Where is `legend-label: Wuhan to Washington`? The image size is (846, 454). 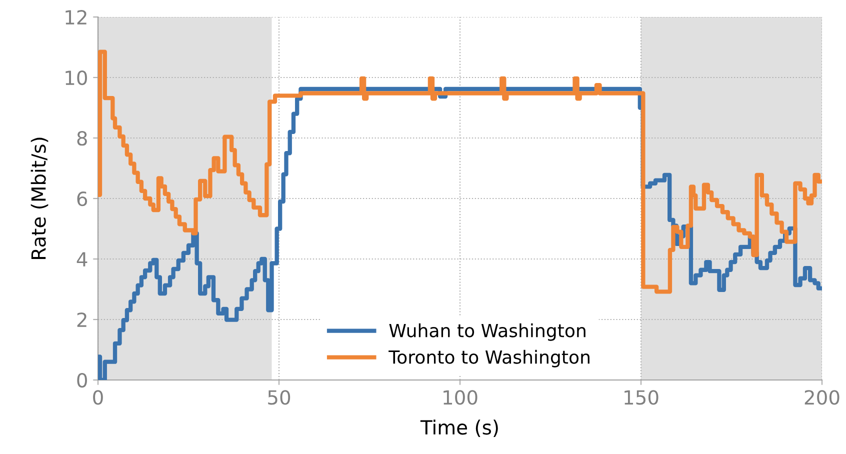 legend-label: Wuhan to Washington is located at coordinates (487, 332).